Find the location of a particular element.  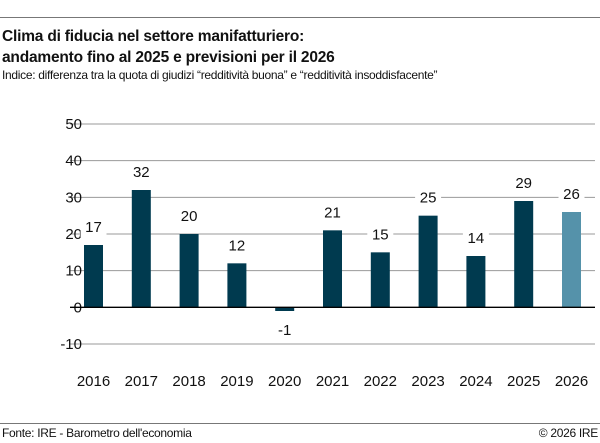

data-label: 15 is located at coordinates (380, 234).